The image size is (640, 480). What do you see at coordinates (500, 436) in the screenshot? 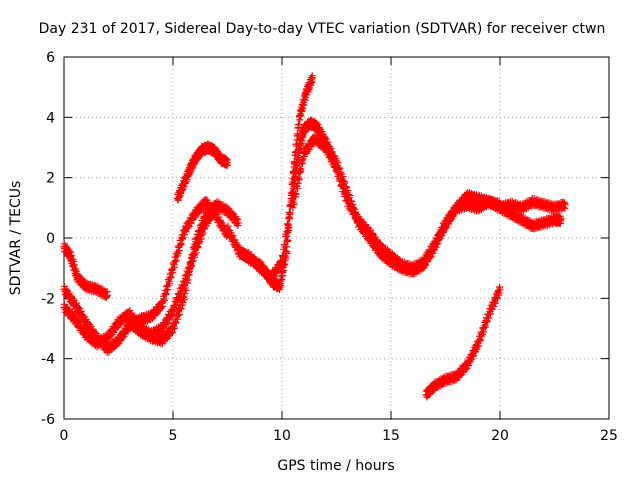
I see `x-tick-label: 20` at bounding box center [500, 436].